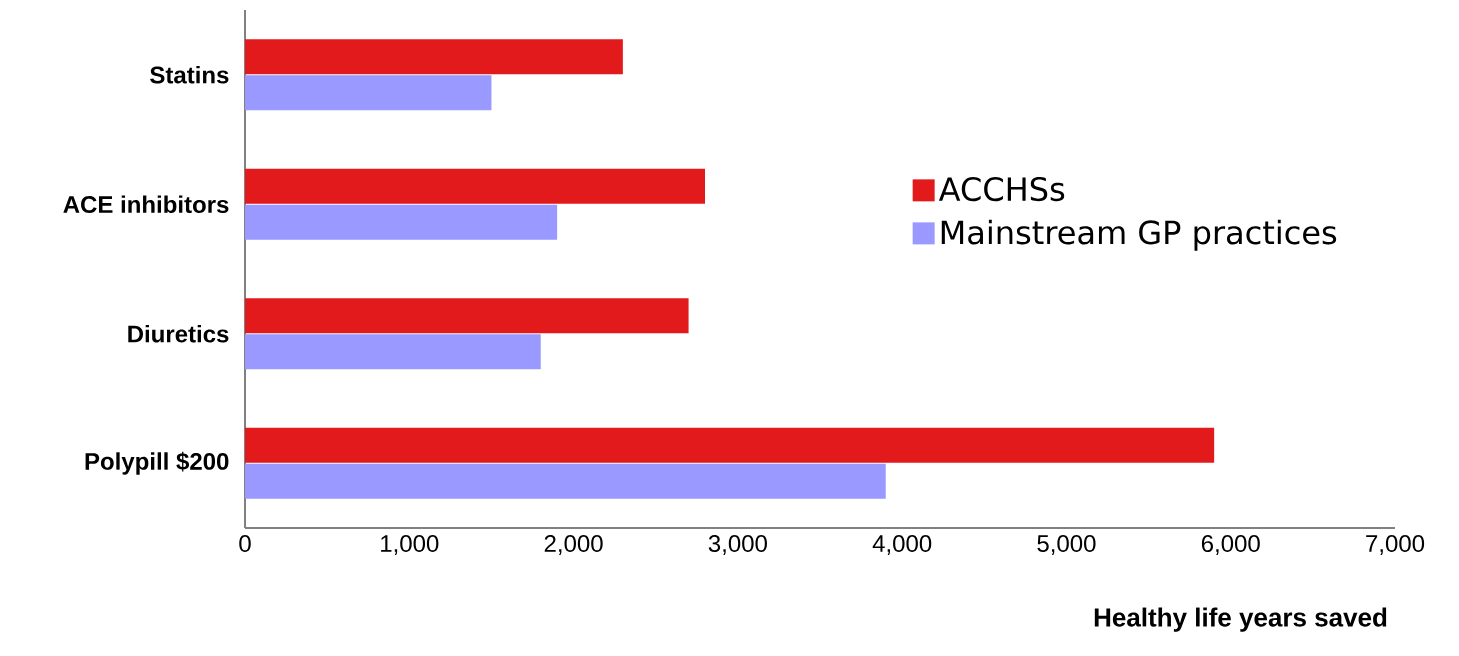 The image size is (1459, 656). Describe the element at coordinates (1395, 545) in the screenshot. I see `x-tick-label: 7,000` at that location.